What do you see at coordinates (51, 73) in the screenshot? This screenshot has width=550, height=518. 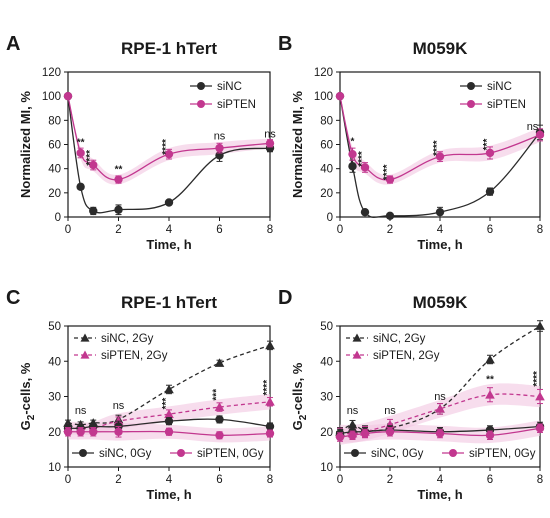 I see `y-tick-label: 120` at bounding box center [51, 73].